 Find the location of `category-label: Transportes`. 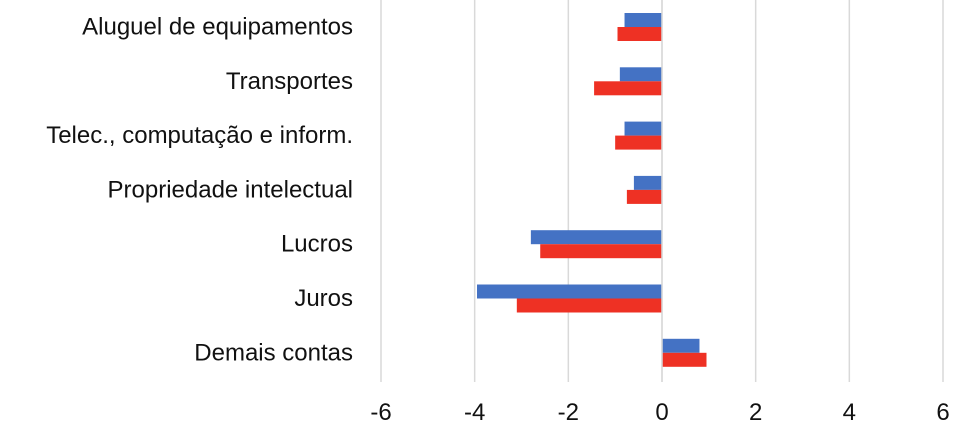

category-label: Transportes is located at coordinates (289, 81).